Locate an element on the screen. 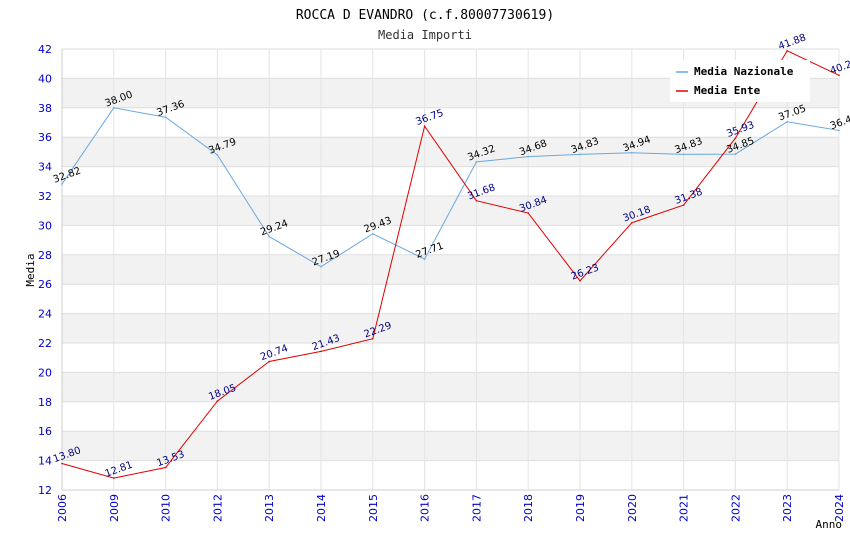  x-tick-label: 2015 is located at coordinates (373, 508).